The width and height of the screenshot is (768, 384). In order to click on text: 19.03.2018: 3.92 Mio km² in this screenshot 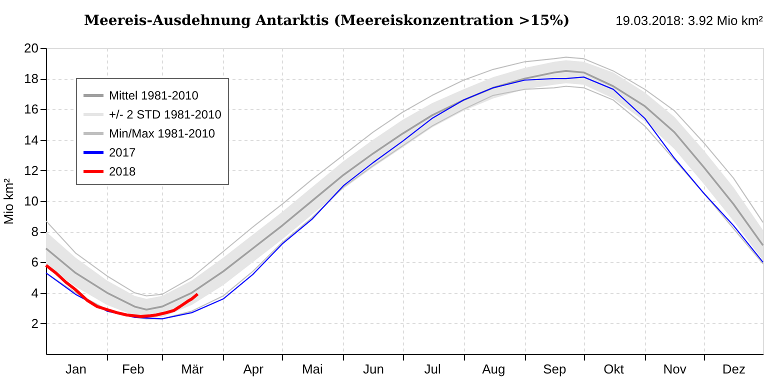, I will do `click(690, 20)`.